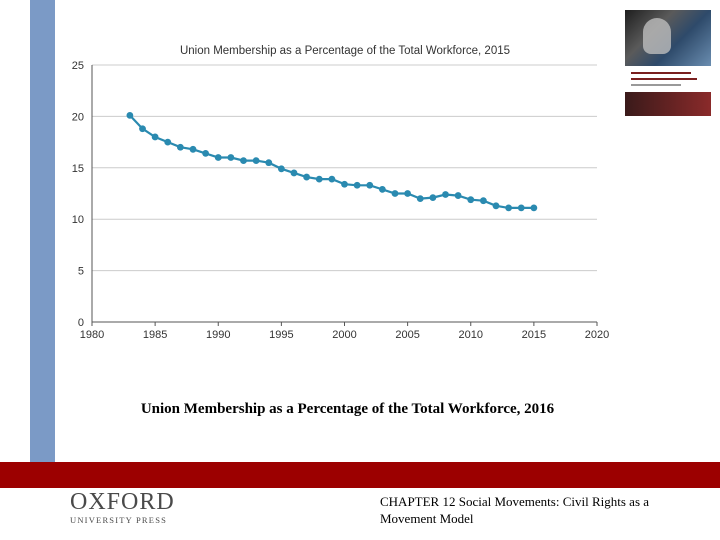 The height and width of the screenshot is (540, 720). Describe the element at coordinates (218, 335) in the screenshot. I see `x-tick-label: 1990` at that location.